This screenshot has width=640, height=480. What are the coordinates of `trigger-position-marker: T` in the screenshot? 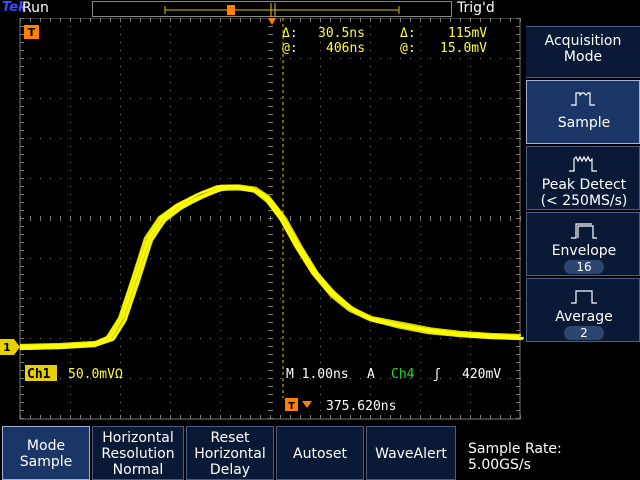 It's located at (31, 32).